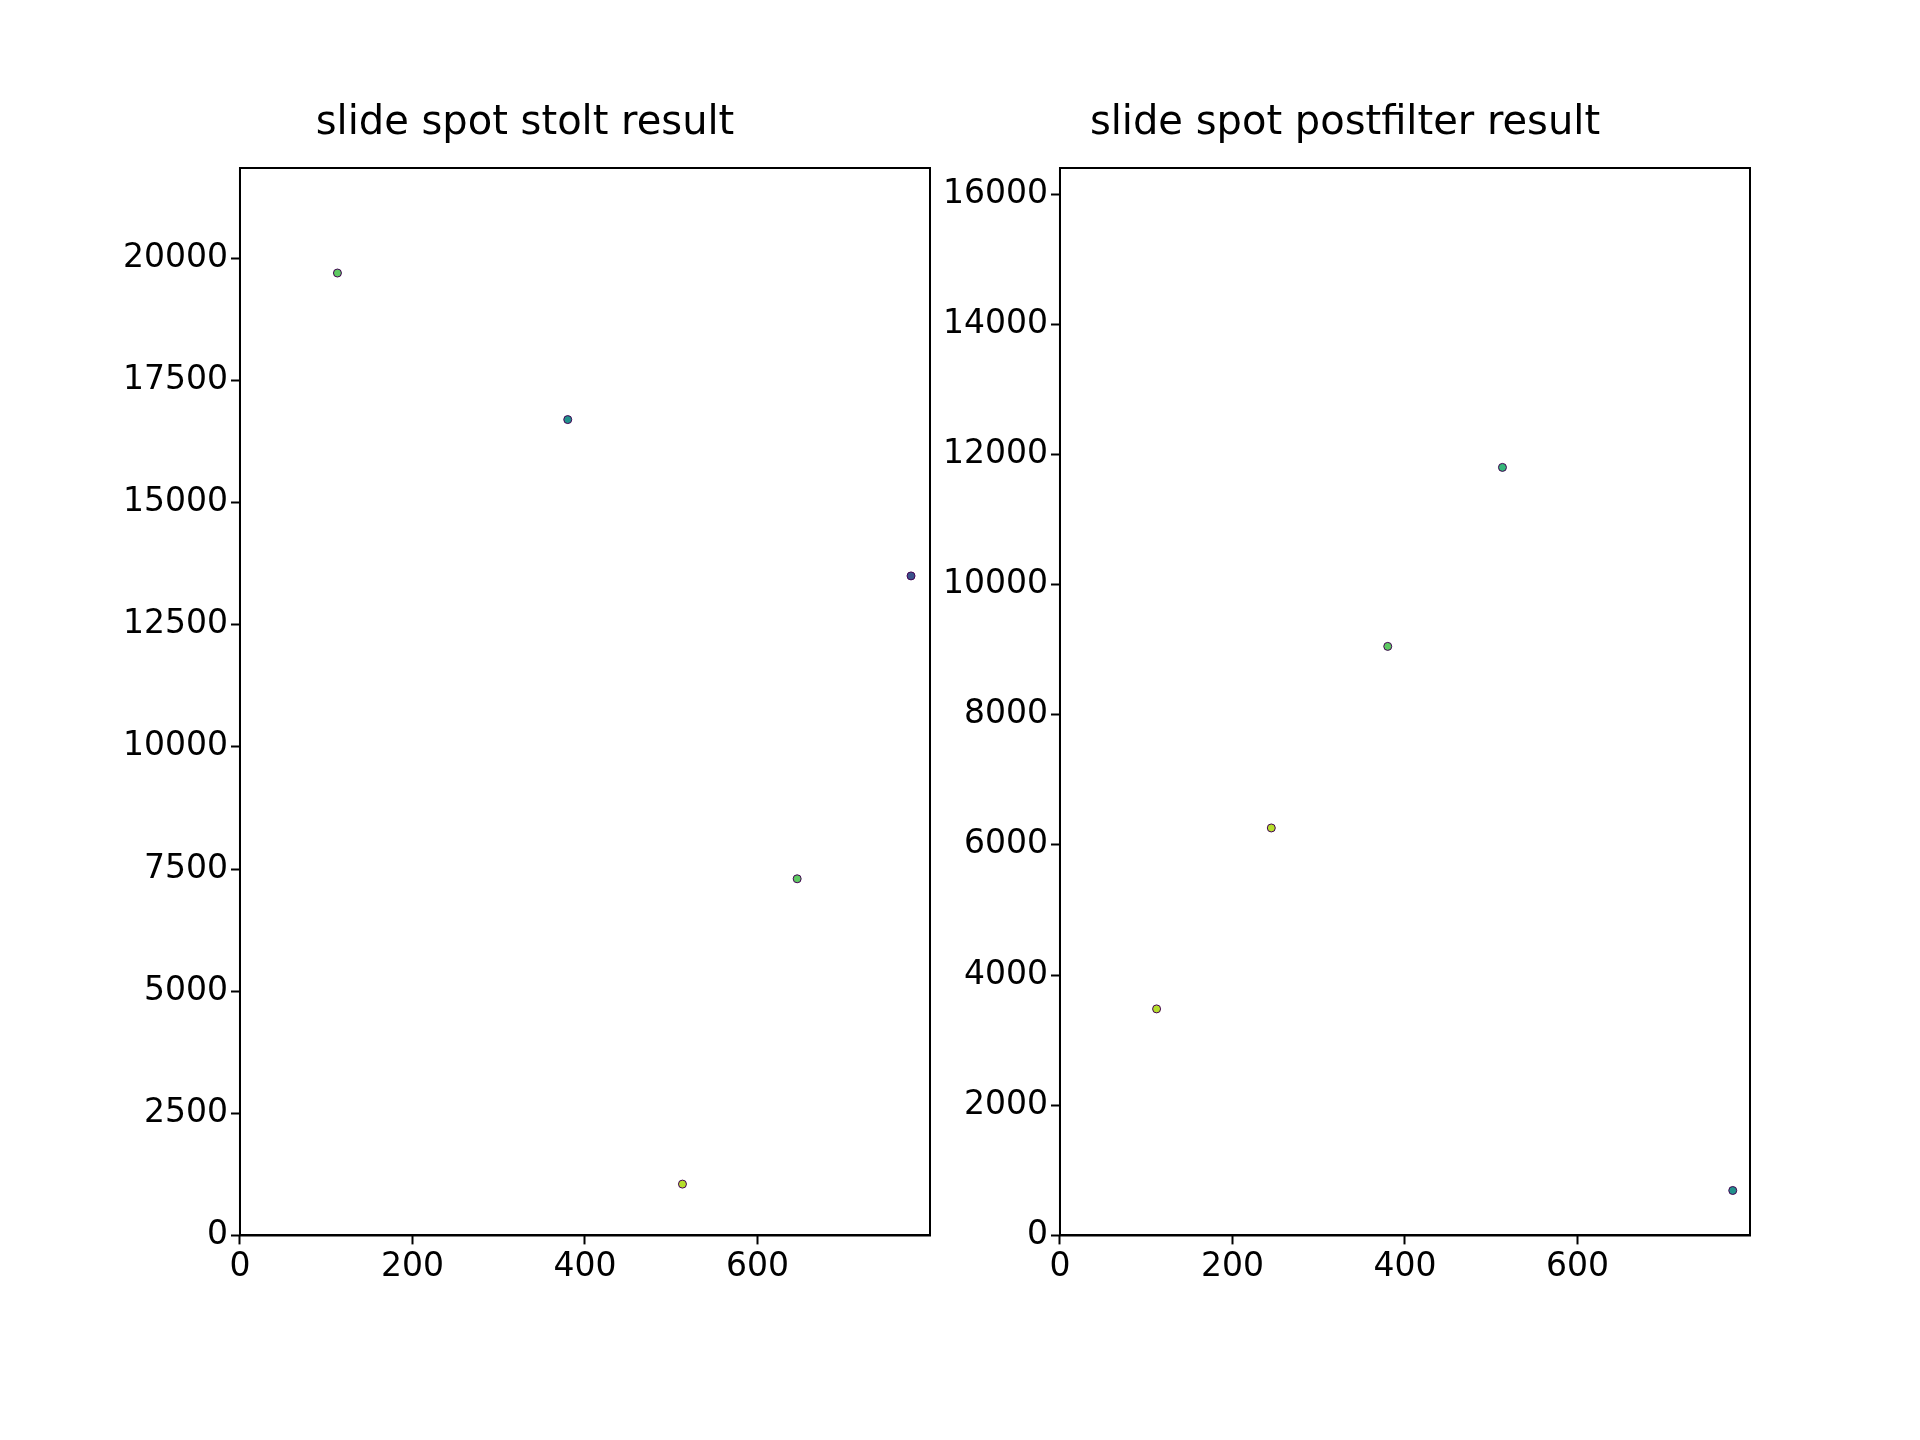  What do you see at coordinates (175, 500) in the screenshot?
I see `y-tick-label: 15000` at bounding box center [175, 500].